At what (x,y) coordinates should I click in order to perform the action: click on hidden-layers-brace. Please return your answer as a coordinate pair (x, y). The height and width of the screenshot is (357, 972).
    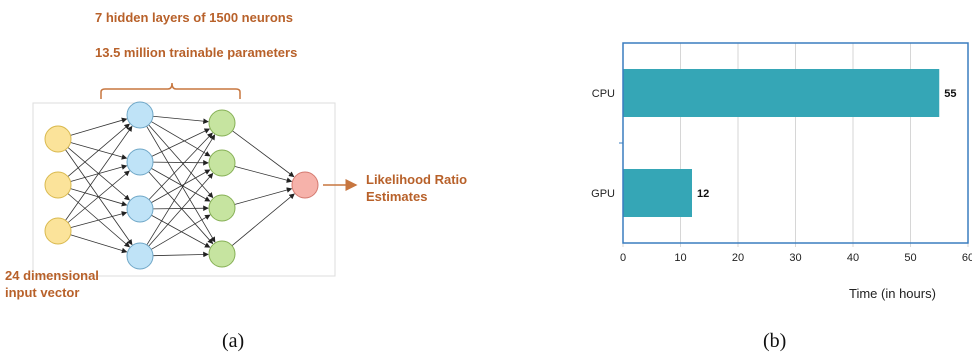
    Looking at the image, I should click on (170, 90).